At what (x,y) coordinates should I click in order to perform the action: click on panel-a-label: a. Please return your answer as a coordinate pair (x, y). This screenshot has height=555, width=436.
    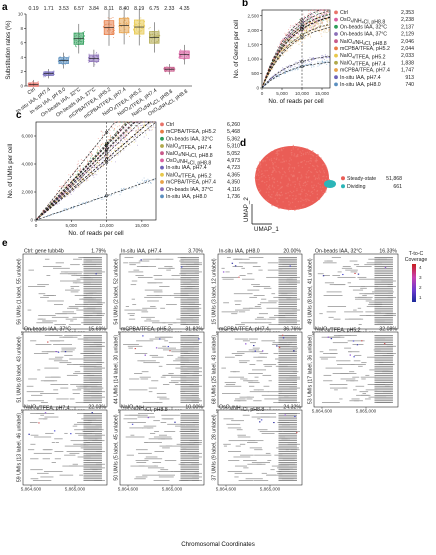
    Looking at the image, I should click on (5, 7).